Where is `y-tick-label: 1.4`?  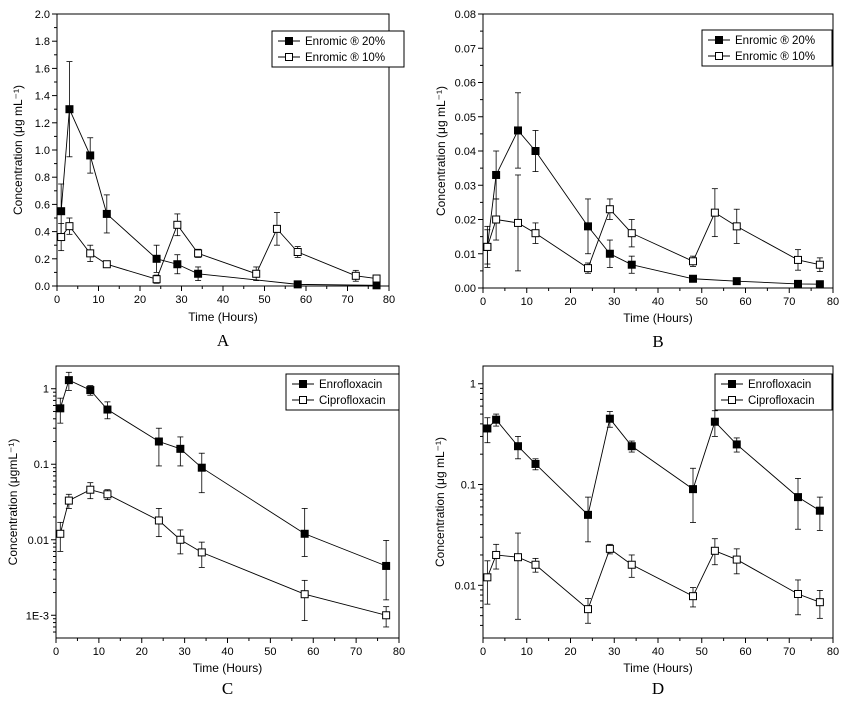 y-tick-label: 1.4 is located at coordinates (42, 97).